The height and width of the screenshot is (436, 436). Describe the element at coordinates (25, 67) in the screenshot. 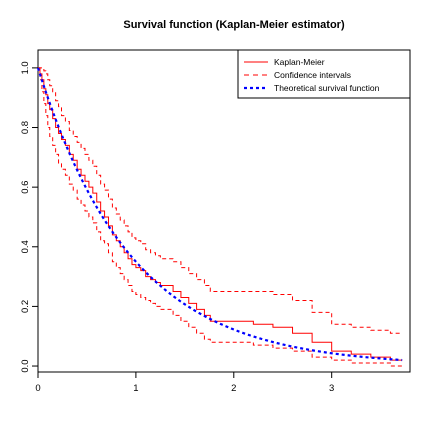

I see `y-tick-label: 1.0` at that location.